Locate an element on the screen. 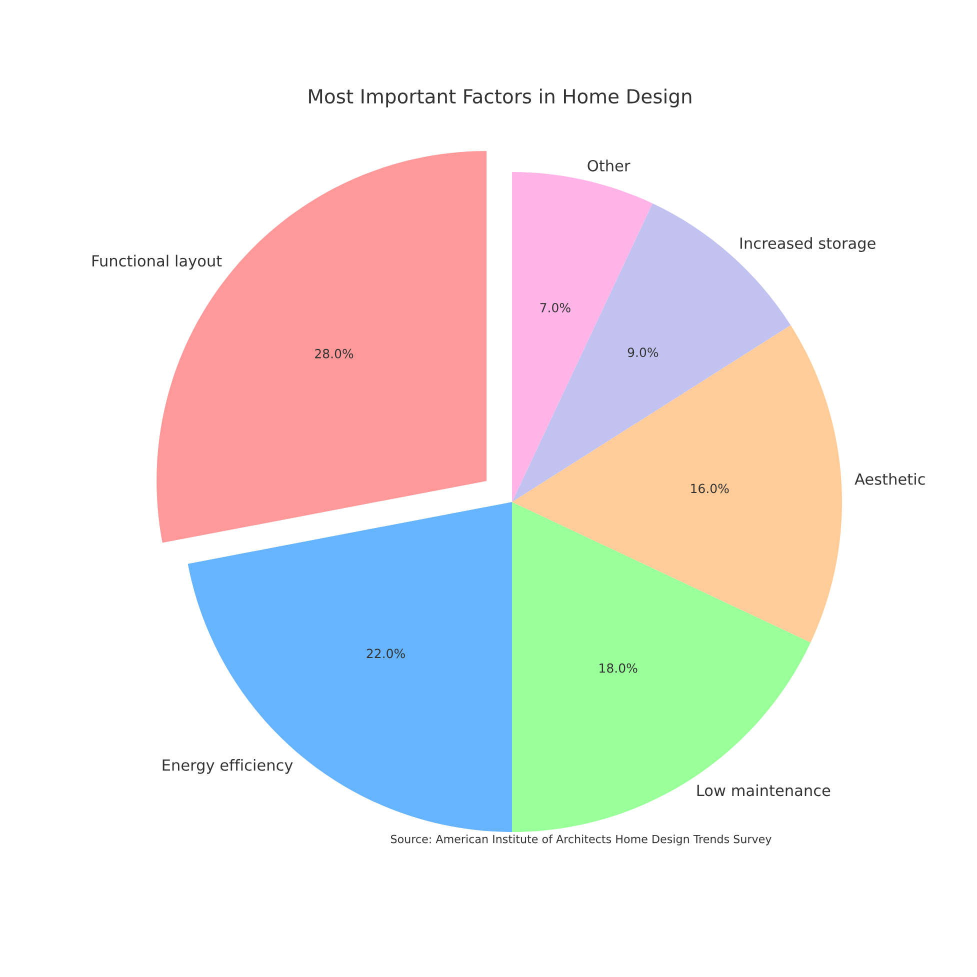 The width and height of the screenshot is (977, 977). data-label: 7.0% is located at coordinates (555, 307).